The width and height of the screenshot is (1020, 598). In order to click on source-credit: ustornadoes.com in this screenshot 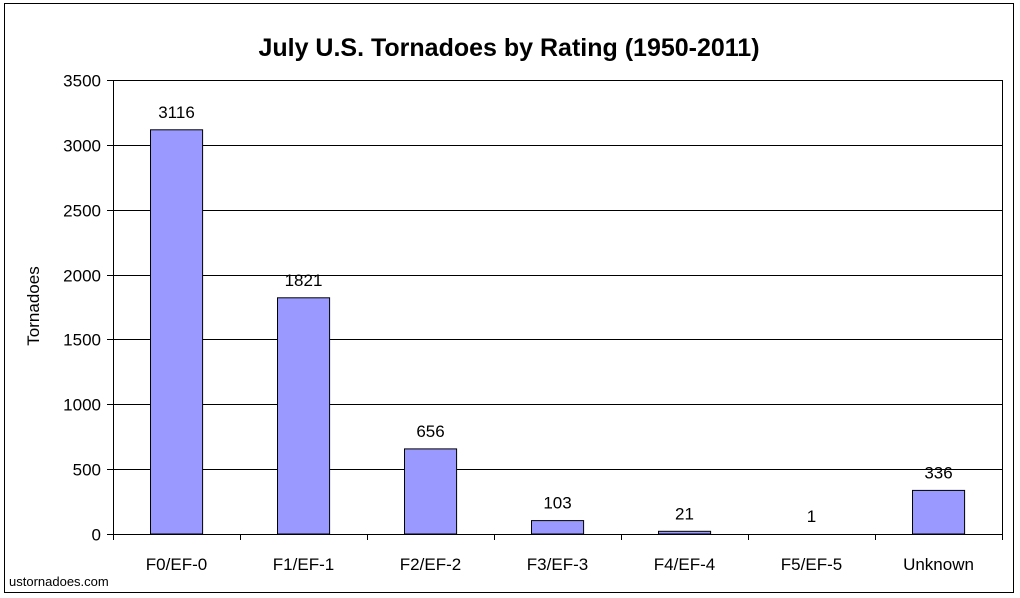, I will do `click(59, 581)`.